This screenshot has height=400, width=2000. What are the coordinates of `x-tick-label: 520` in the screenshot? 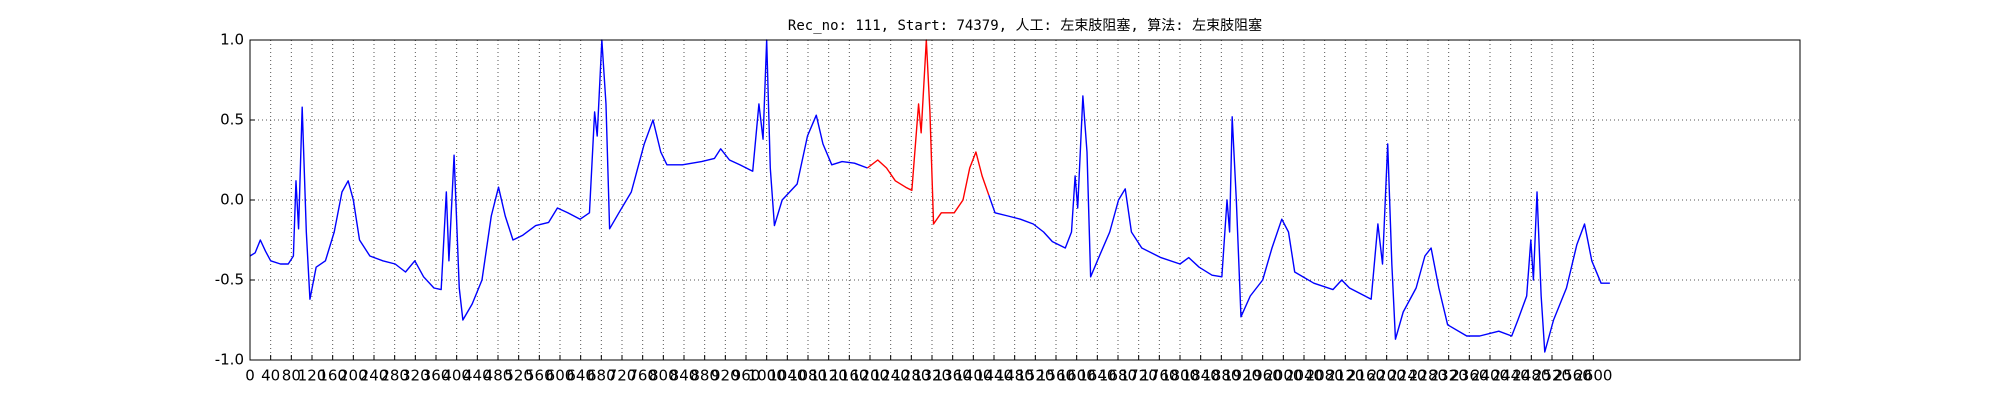 It's located at (518, 376).